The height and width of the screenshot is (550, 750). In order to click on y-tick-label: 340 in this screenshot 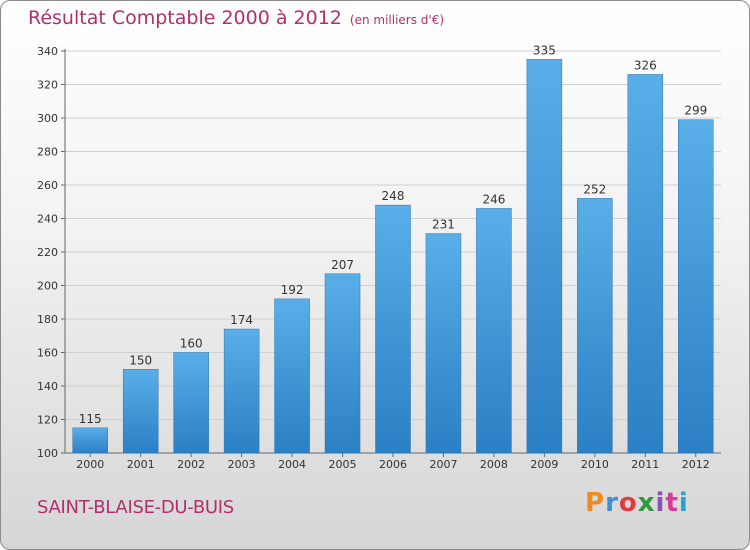, I will do `click(47, 51)`.